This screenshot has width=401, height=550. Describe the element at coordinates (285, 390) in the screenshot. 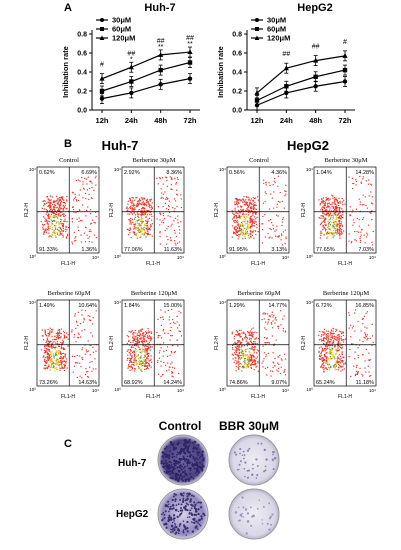

I see `flow-tick-label: 10⁴` at that location.